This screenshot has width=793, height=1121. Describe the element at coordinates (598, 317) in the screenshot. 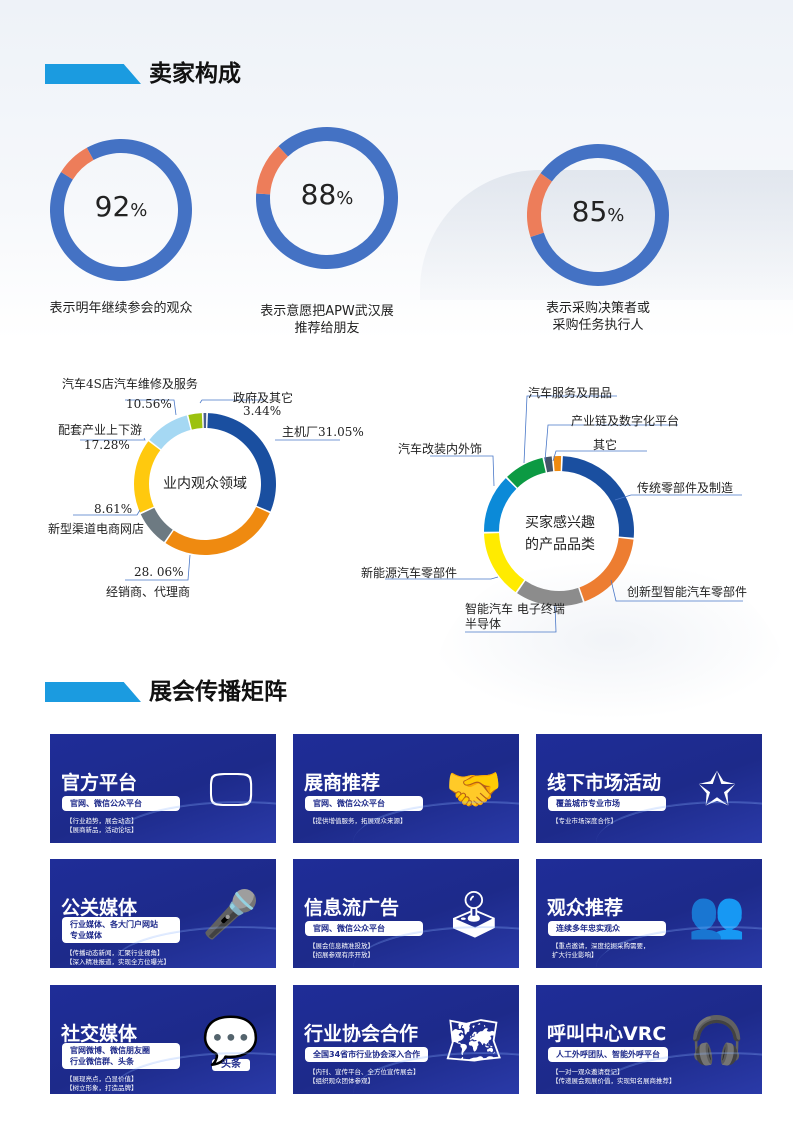

I see `ring-caption: 表示采购决策者或 采购任务执行人` at that location.